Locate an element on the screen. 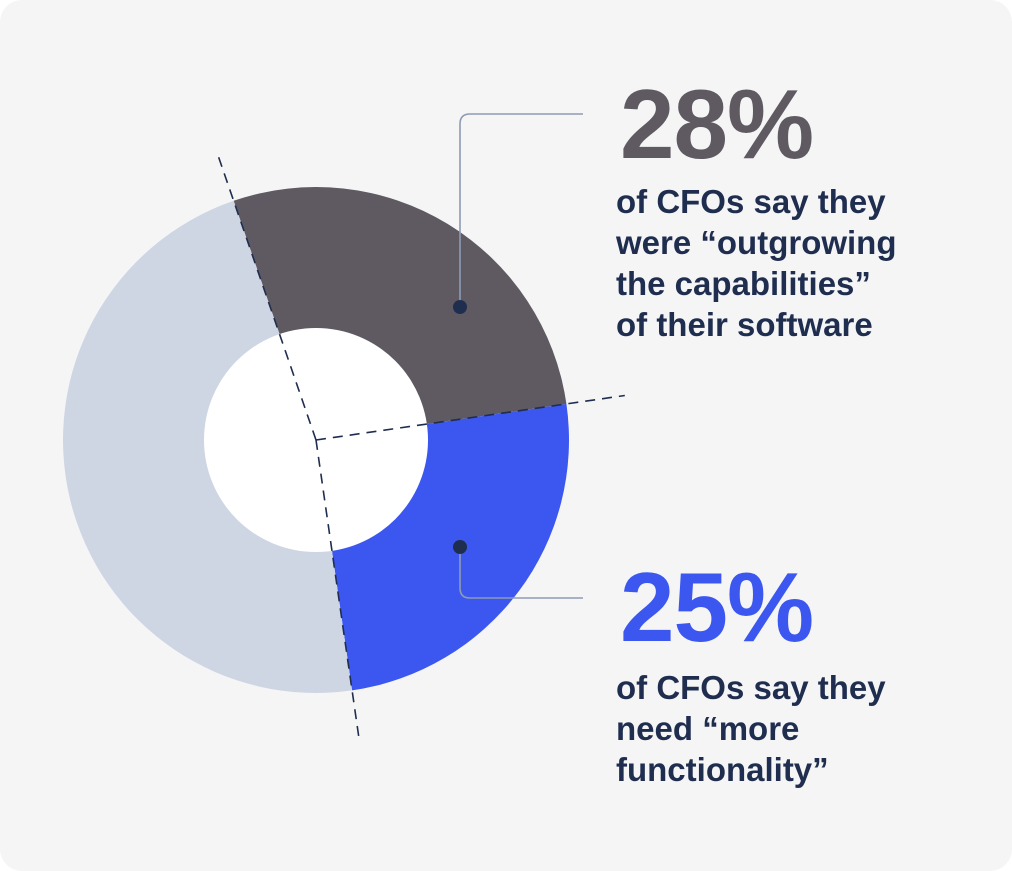  stat-28-line: were “outgrowing is located at coordinates (756, 242).